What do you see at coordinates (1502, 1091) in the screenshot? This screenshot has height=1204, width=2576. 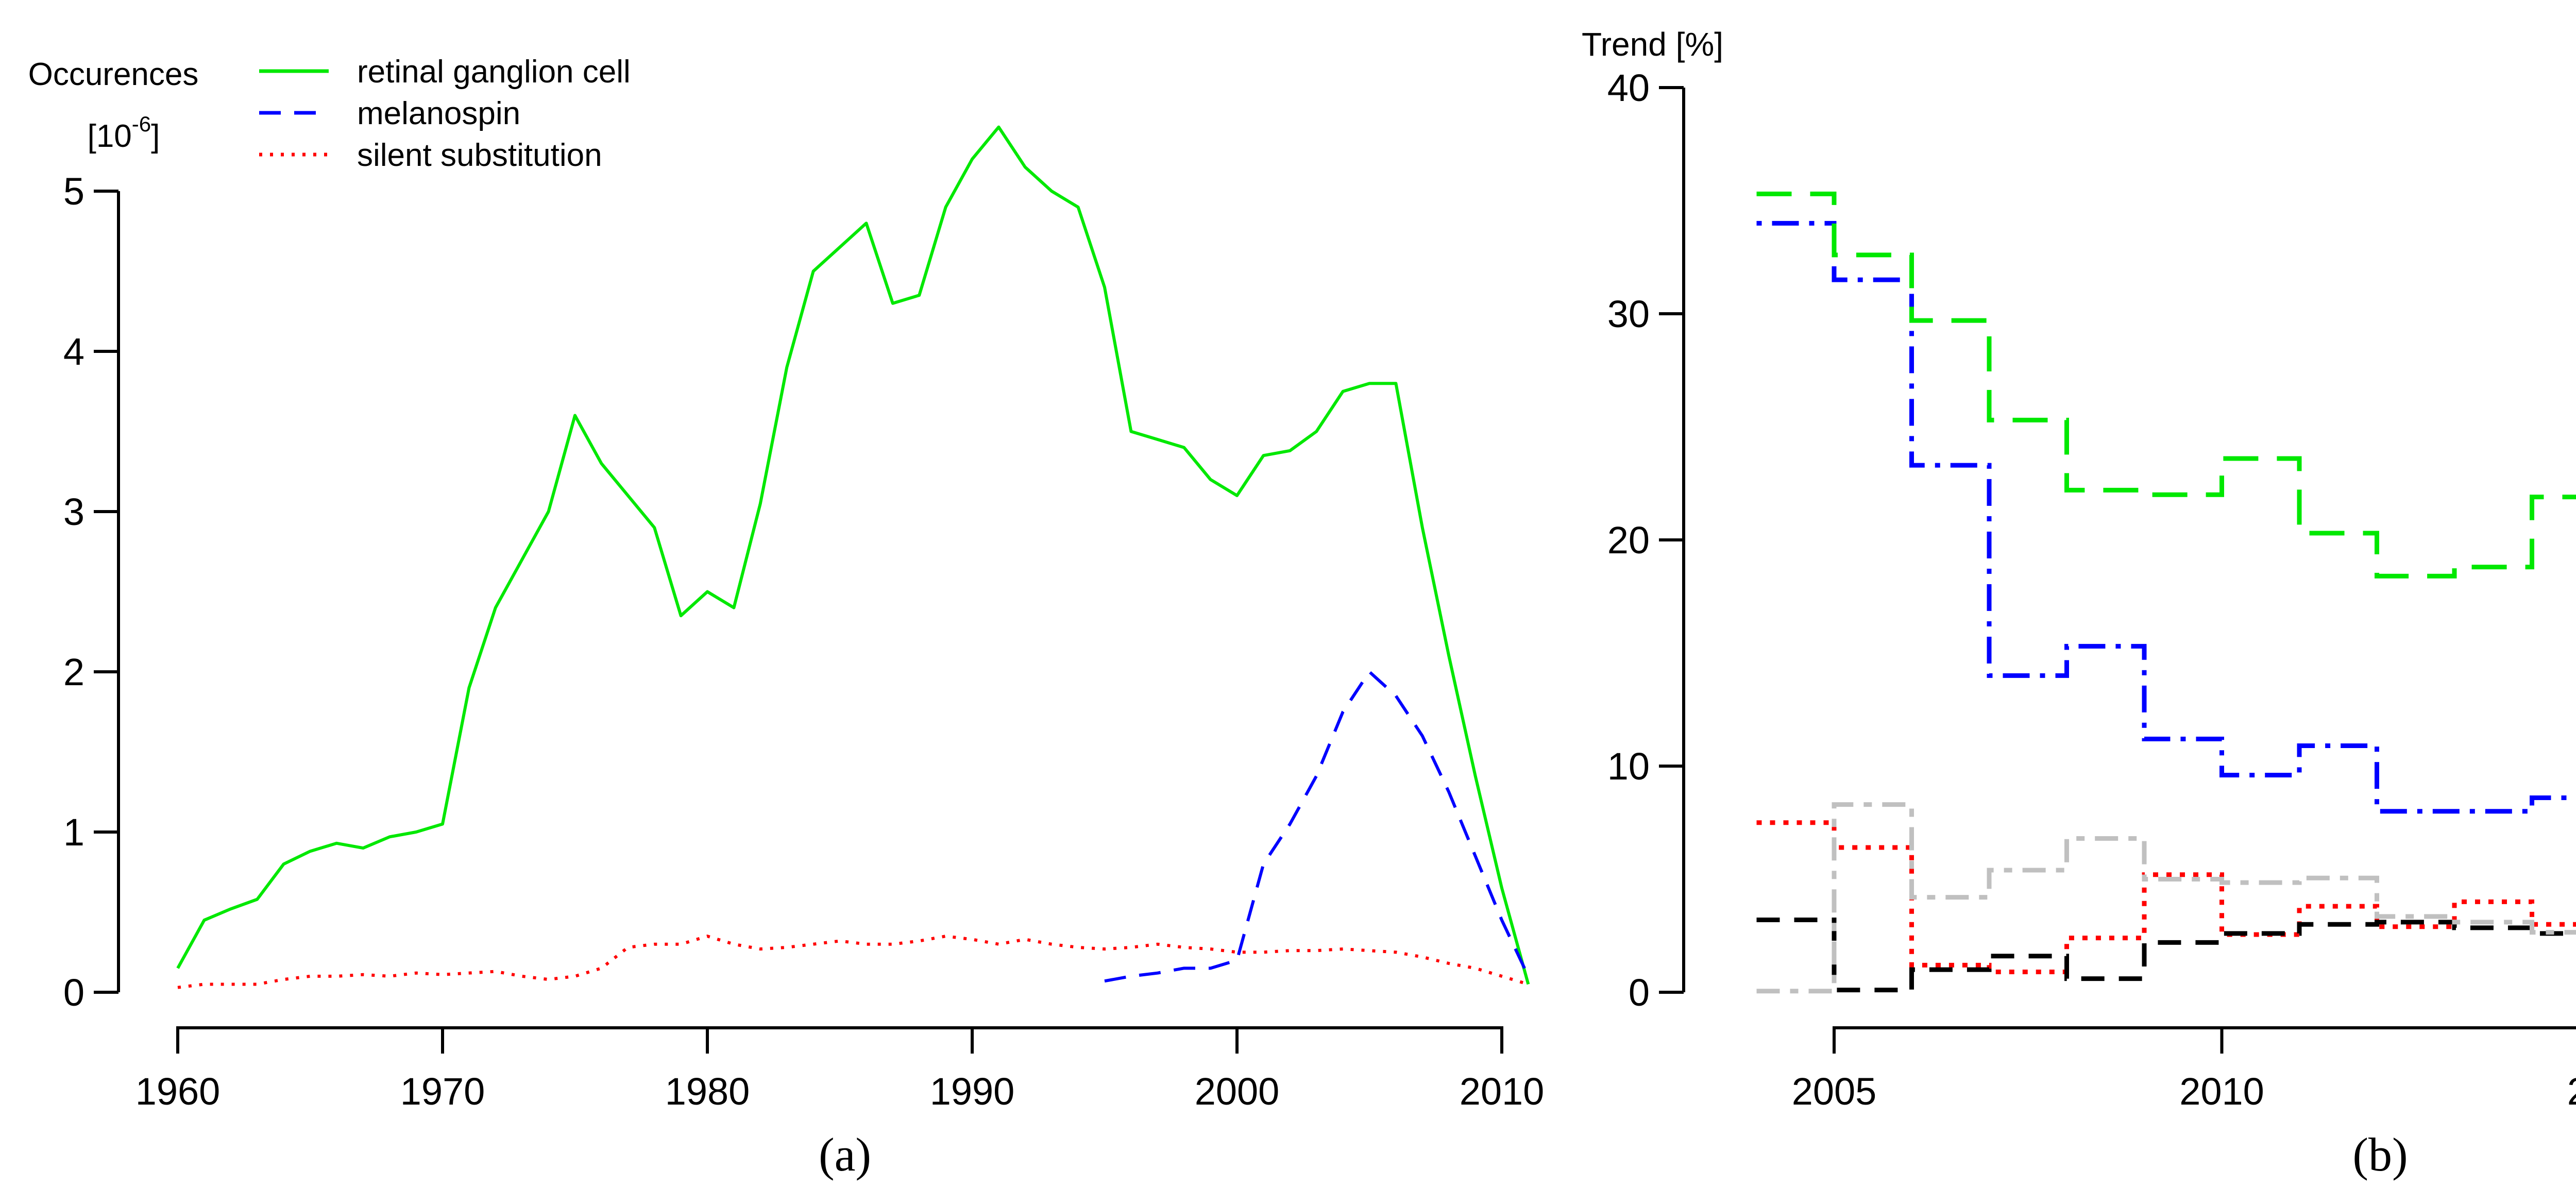 I see `panel-a-x-tick-label-2010: 2010` at bounding box center [1502, 1091].